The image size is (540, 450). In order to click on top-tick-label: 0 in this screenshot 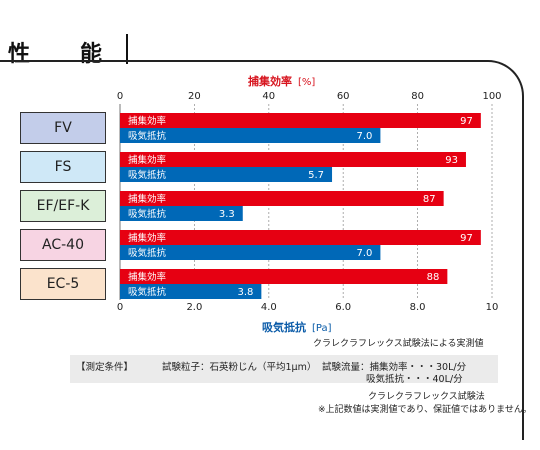, I will do `click(120, 96)`.